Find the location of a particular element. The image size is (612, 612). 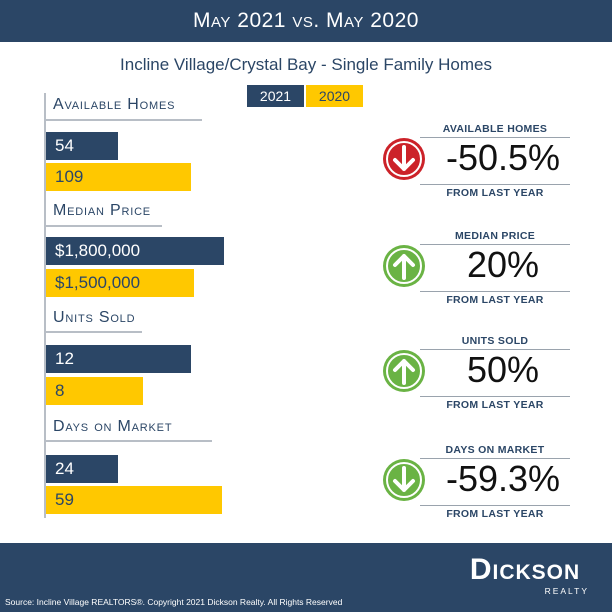

data-label-2021-available-homes: 54 is located at coordinates (64, 145).